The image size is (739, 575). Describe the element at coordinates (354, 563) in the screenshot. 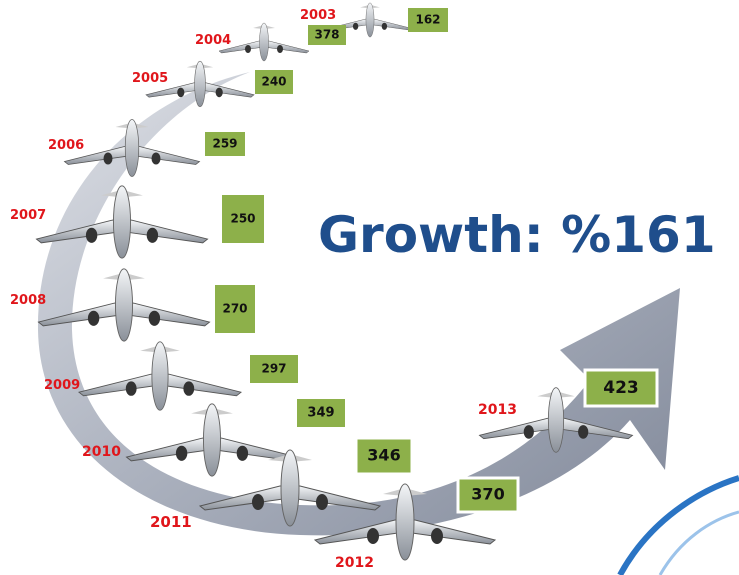

I see `year-label: 2012` at that location.